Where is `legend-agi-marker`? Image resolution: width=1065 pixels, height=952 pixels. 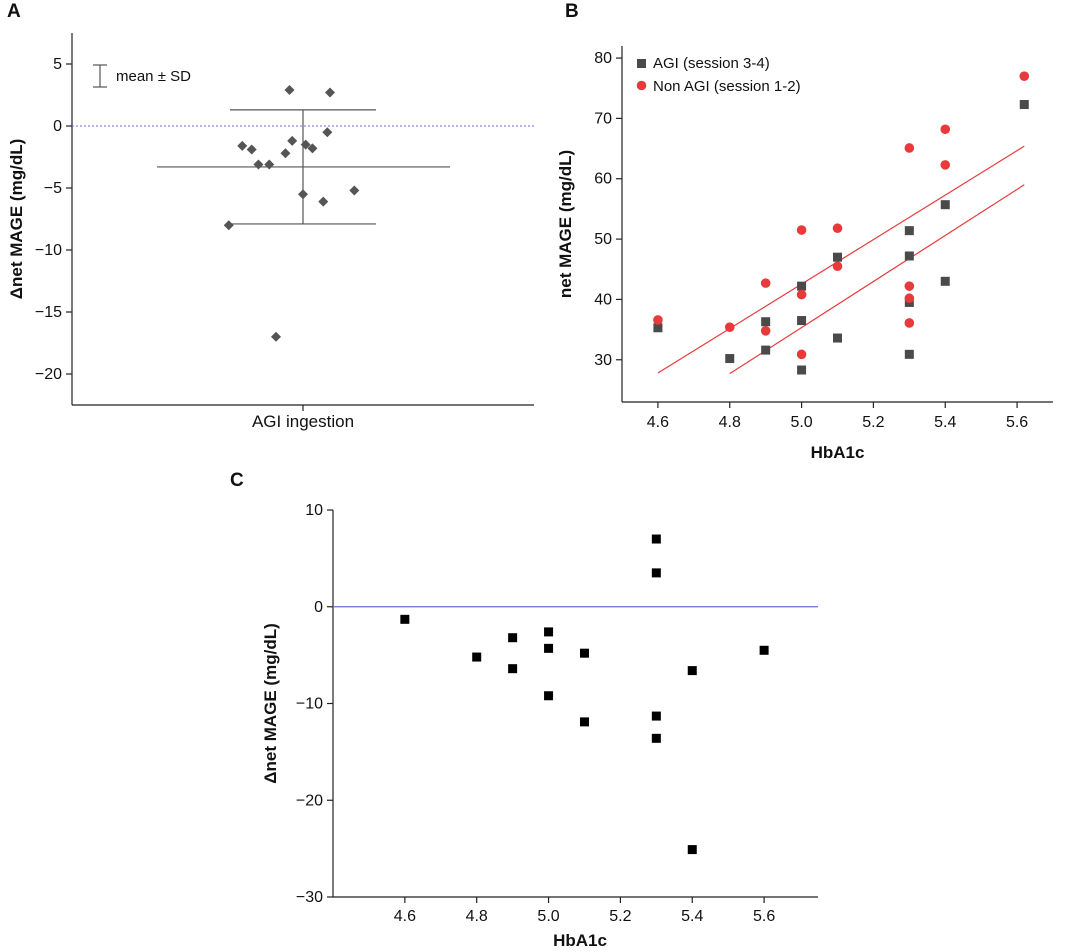
legend-agi-marker is located at coordinates (641, 63).